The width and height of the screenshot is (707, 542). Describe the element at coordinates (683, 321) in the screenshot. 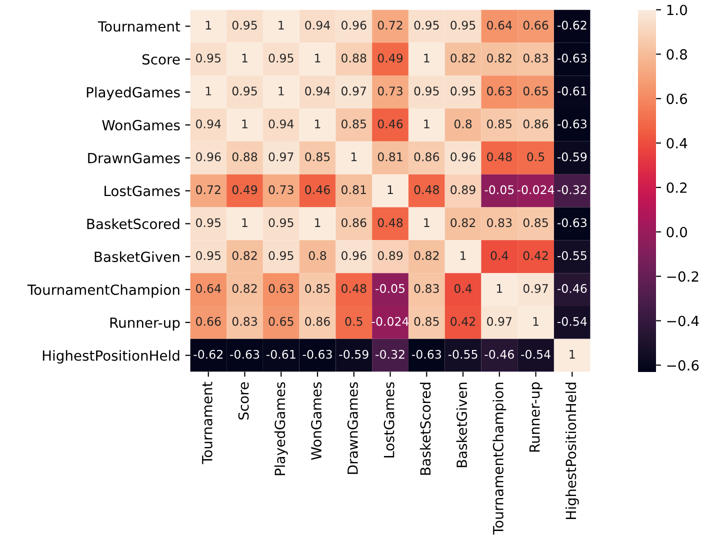

I see `color-bar-label: −0.4` at that location.